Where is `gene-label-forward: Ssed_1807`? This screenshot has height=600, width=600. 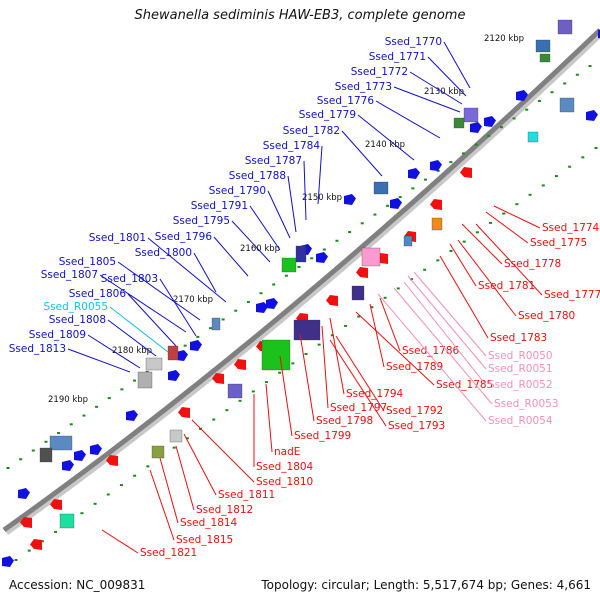
gene-label-forward: Ssed_1807 is located at coordinates (69, 275).